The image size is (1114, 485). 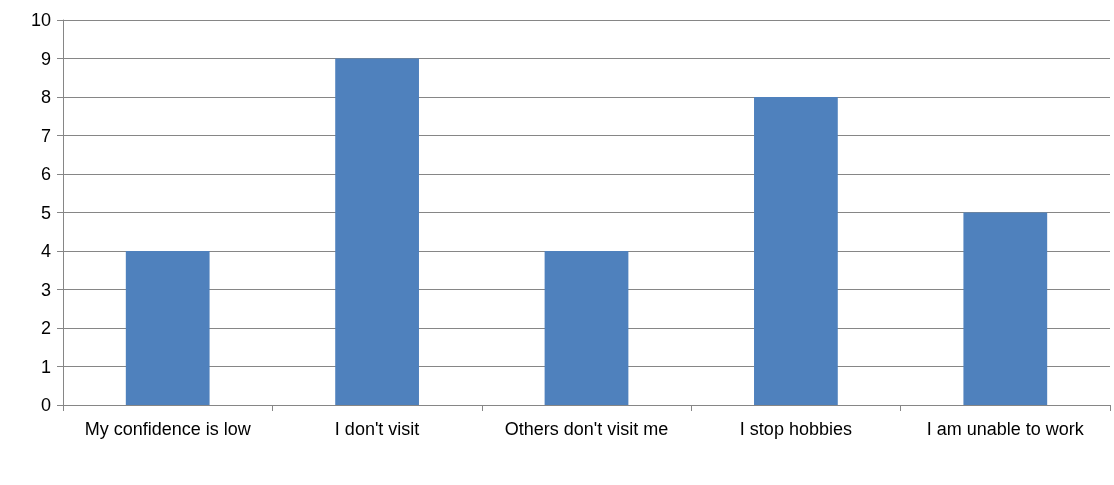 What do you see at coordinates (45, 212) in the screenshot?
I see `y-tick-label: 5` at bounding box center [45, 212].